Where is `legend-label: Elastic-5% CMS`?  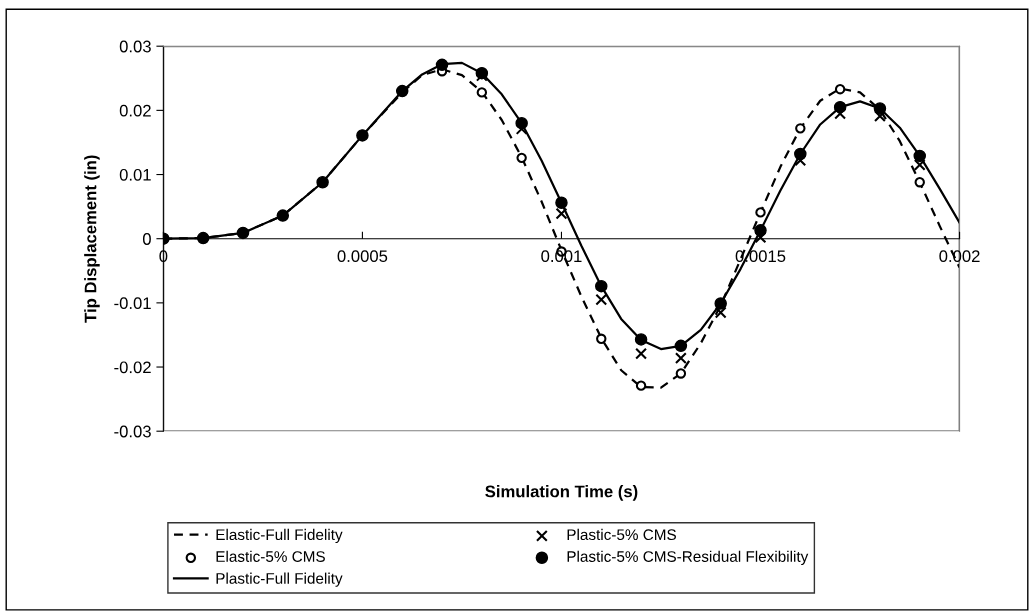
legend-label: Elastic-5% CMS is located at coordinates (270, 556).